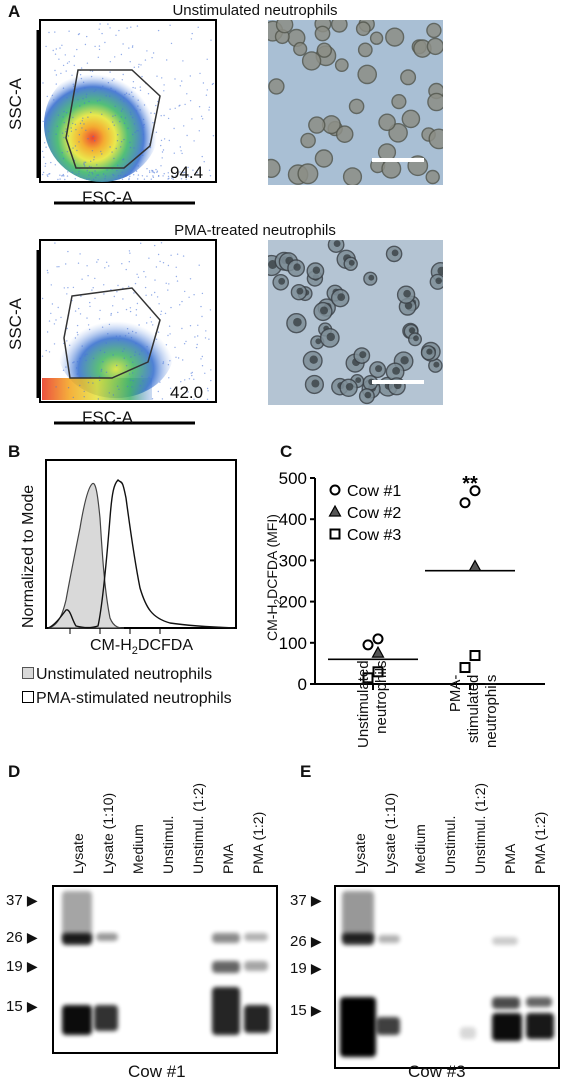 The height and width of the screenshot is (1085, 561). Describe the element at coordinates (127, 699) in the screenshot. I see `legend-pma: PMA-stimulated neutrophils` at that location.